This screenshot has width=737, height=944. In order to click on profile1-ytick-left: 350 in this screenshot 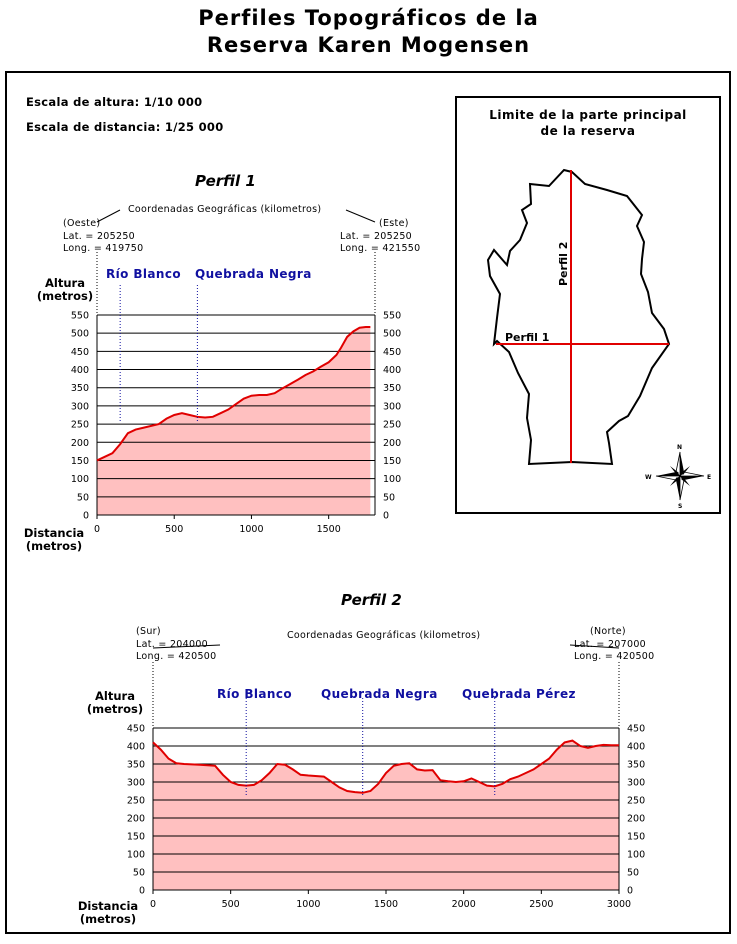, I will do `click(80, 388)`.